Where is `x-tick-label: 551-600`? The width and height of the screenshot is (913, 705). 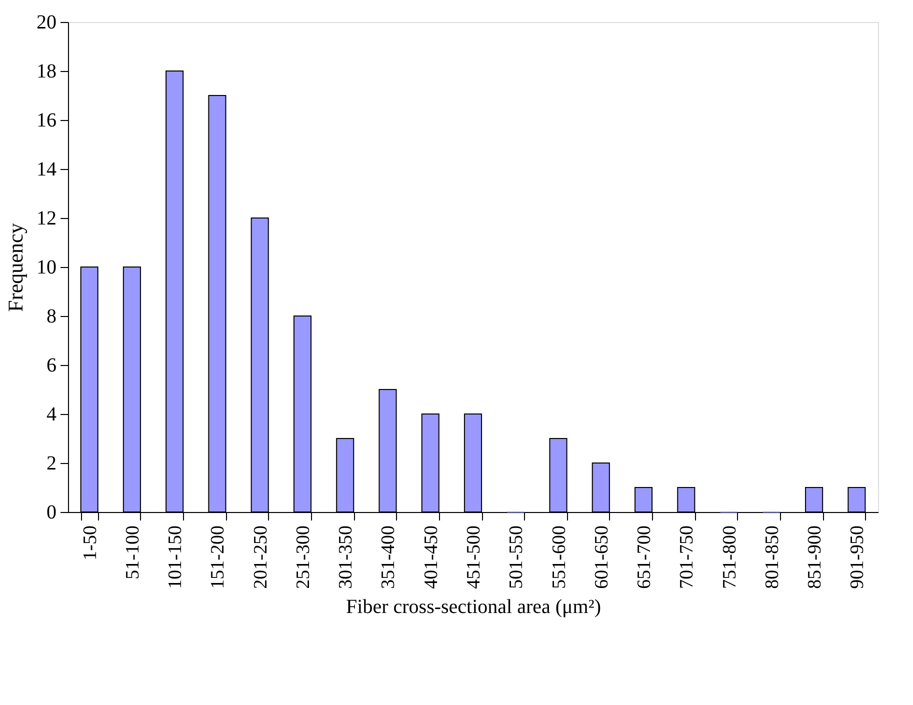 x-tick-label: 551-600 is located at coordinates (559, 557).